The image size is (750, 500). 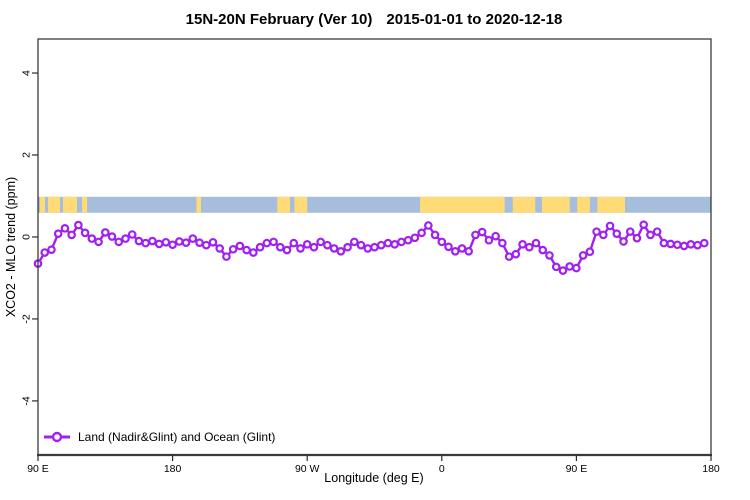 I want to click on y-axis-label: XCO2 - MLO trend (ppm), so click(x=11, y=247).